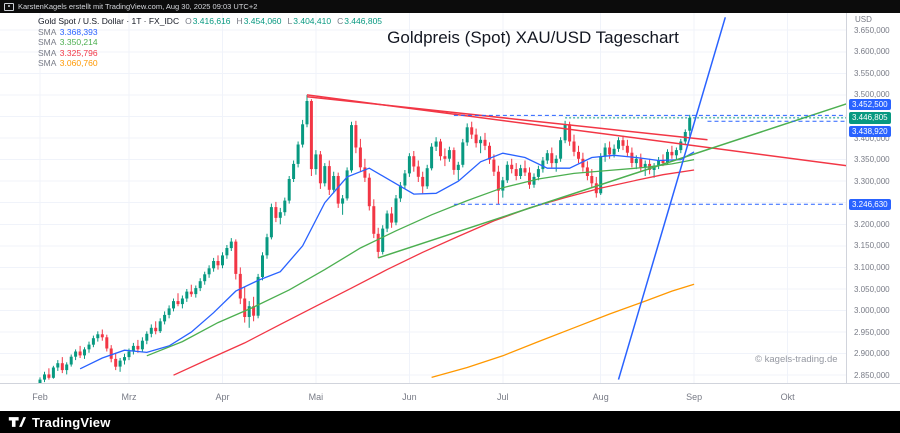 The height and width of the screenshot is (433, 900). I want to click on camera-icon, so click(9, 6).